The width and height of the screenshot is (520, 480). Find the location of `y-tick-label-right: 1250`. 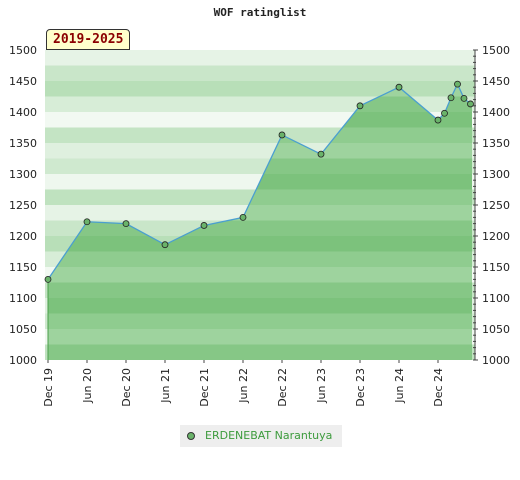

y-tick-label-right: 1250 is located at coordinates (496, 205).